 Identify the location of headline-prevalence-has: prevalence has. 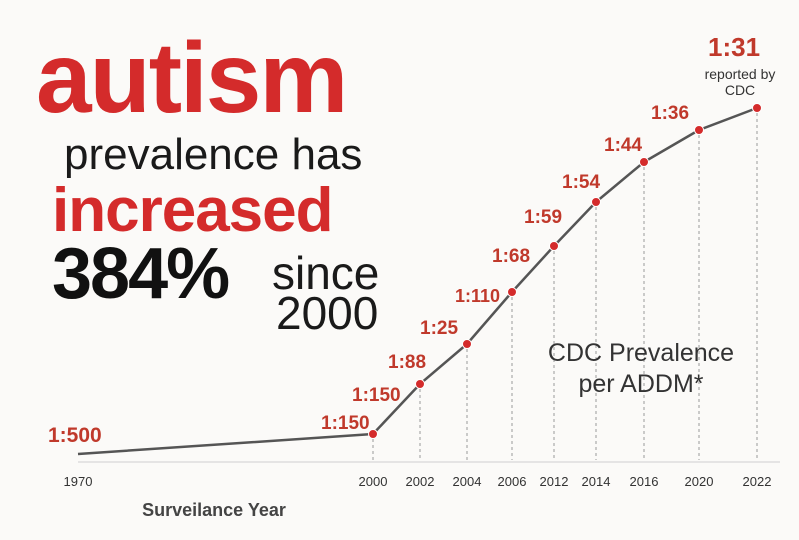
(213, 154).